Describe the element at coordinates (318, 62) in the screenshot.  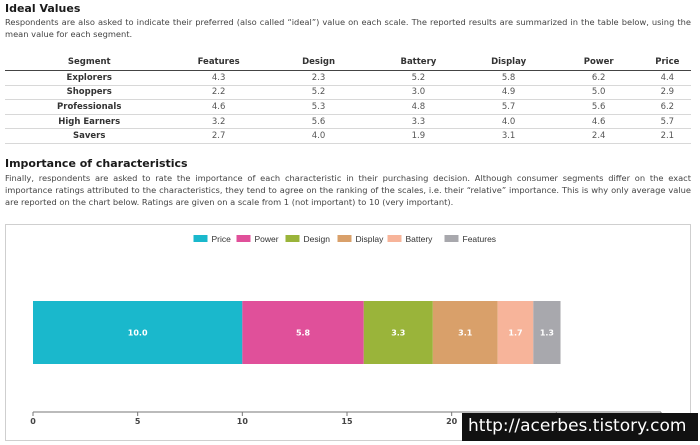
I see `column-header-design: Design` at that location.